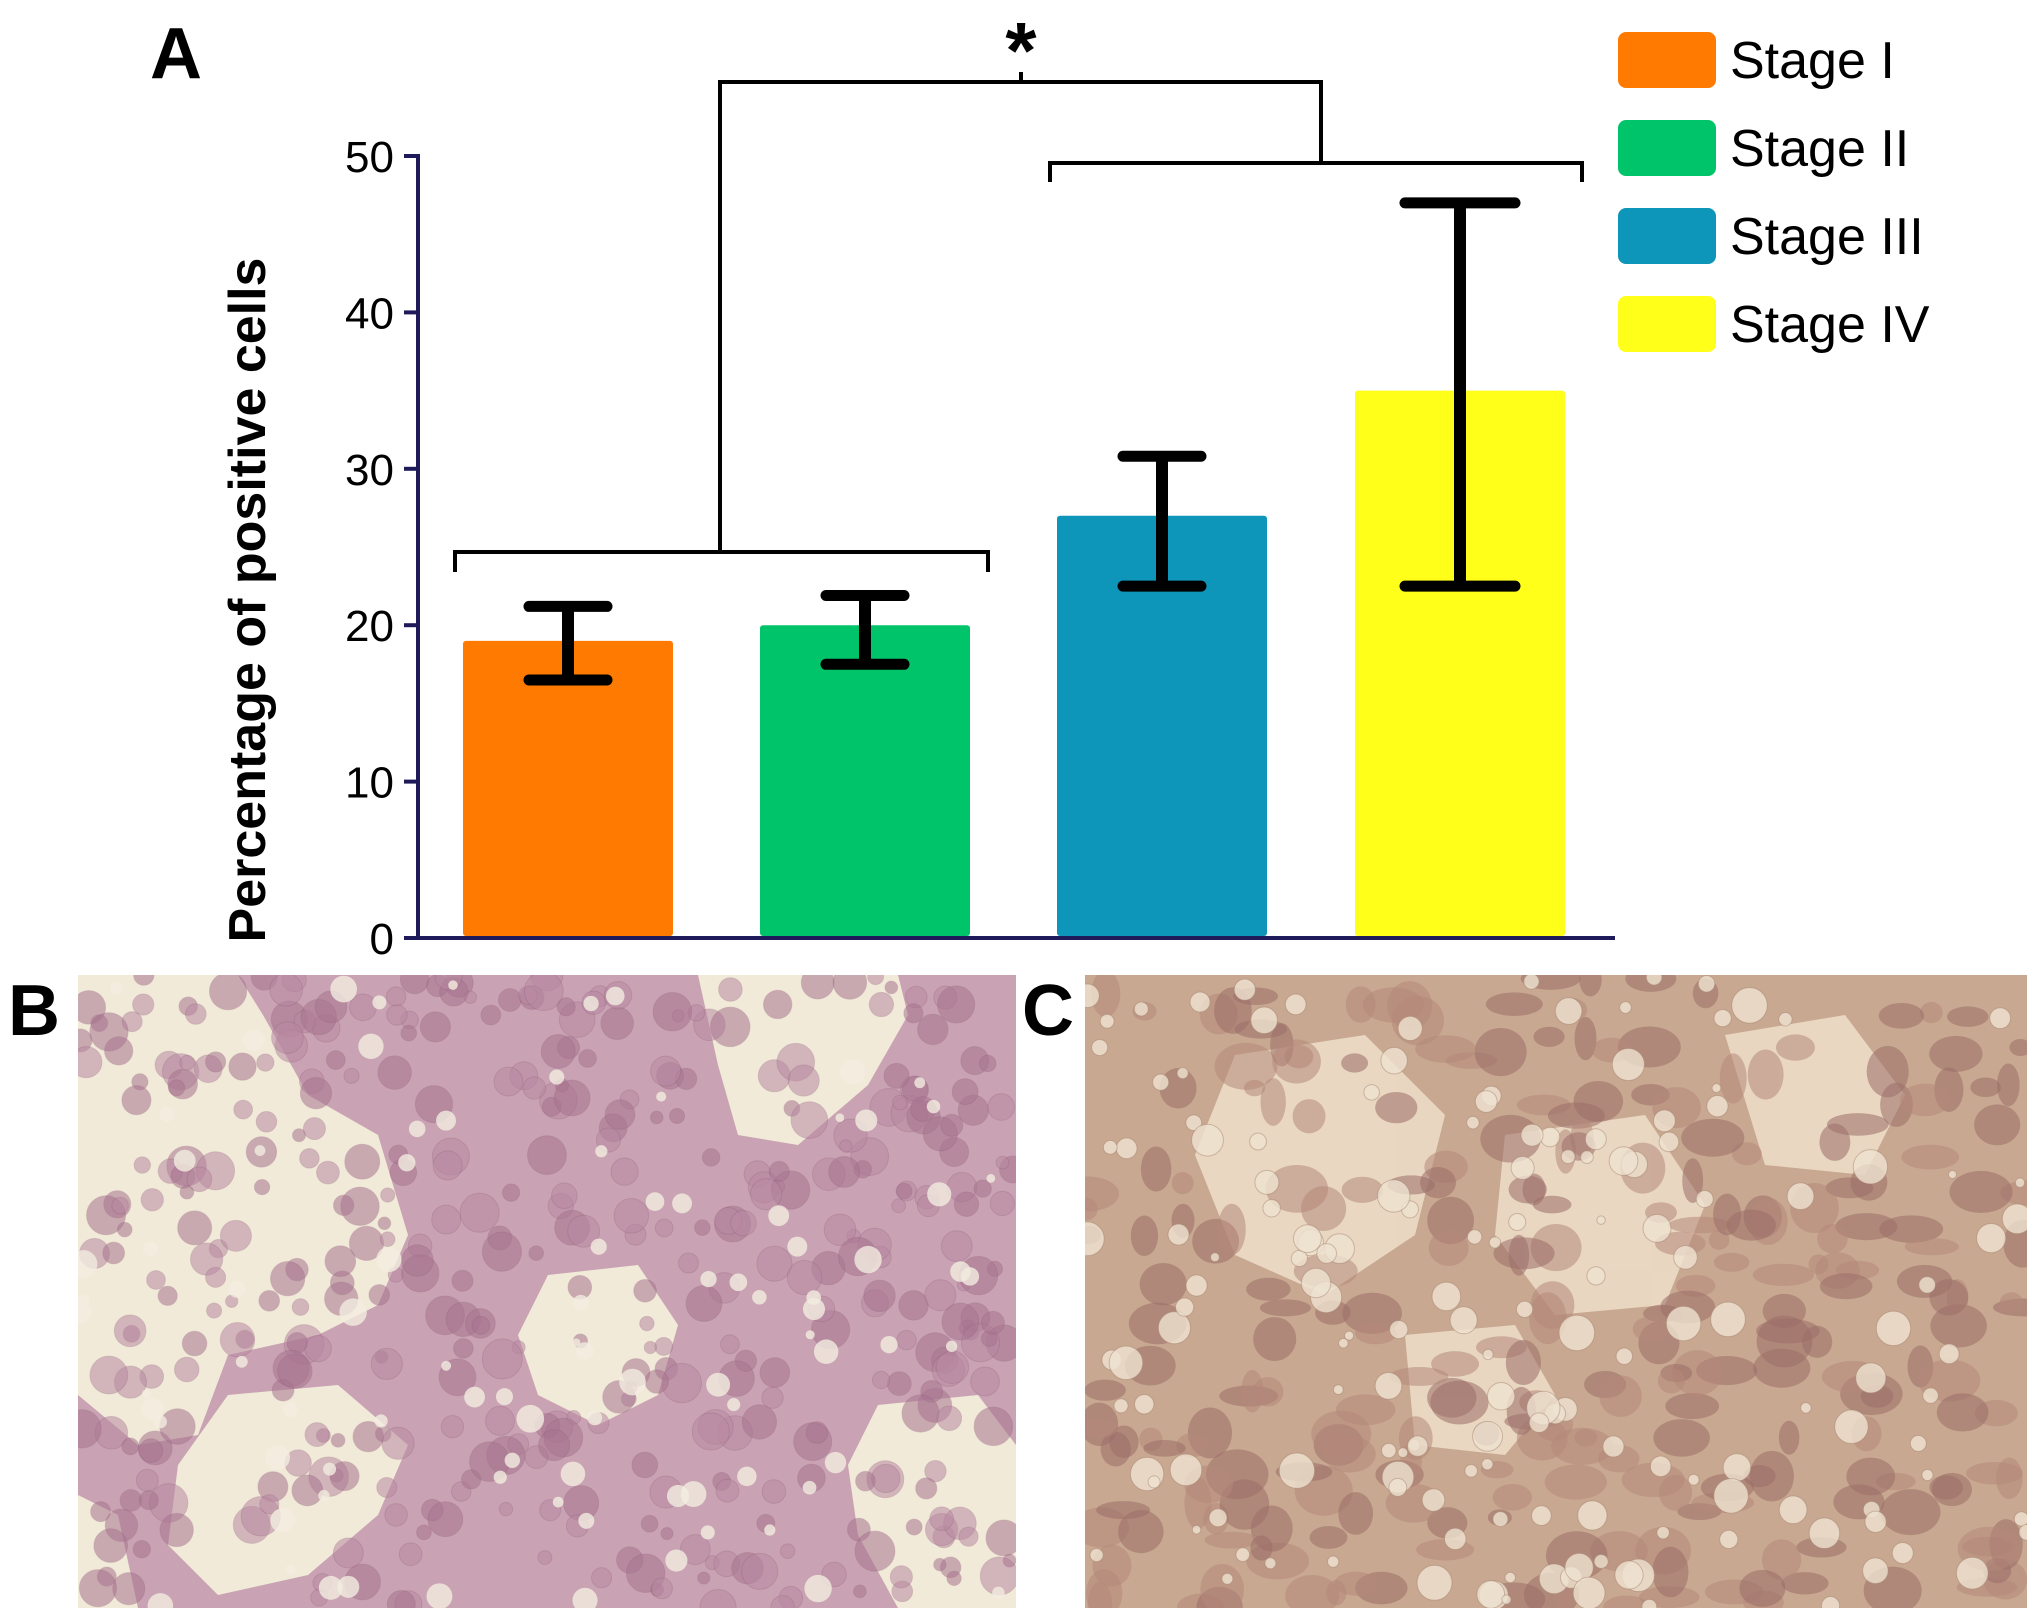 Image resolution: width=2031 pixels, height=1612 pixels. What do you see at coordinates (1048, 1011) in the screenshot?
I see `panel-label-c: C` at bounding box center [1048, 1011].